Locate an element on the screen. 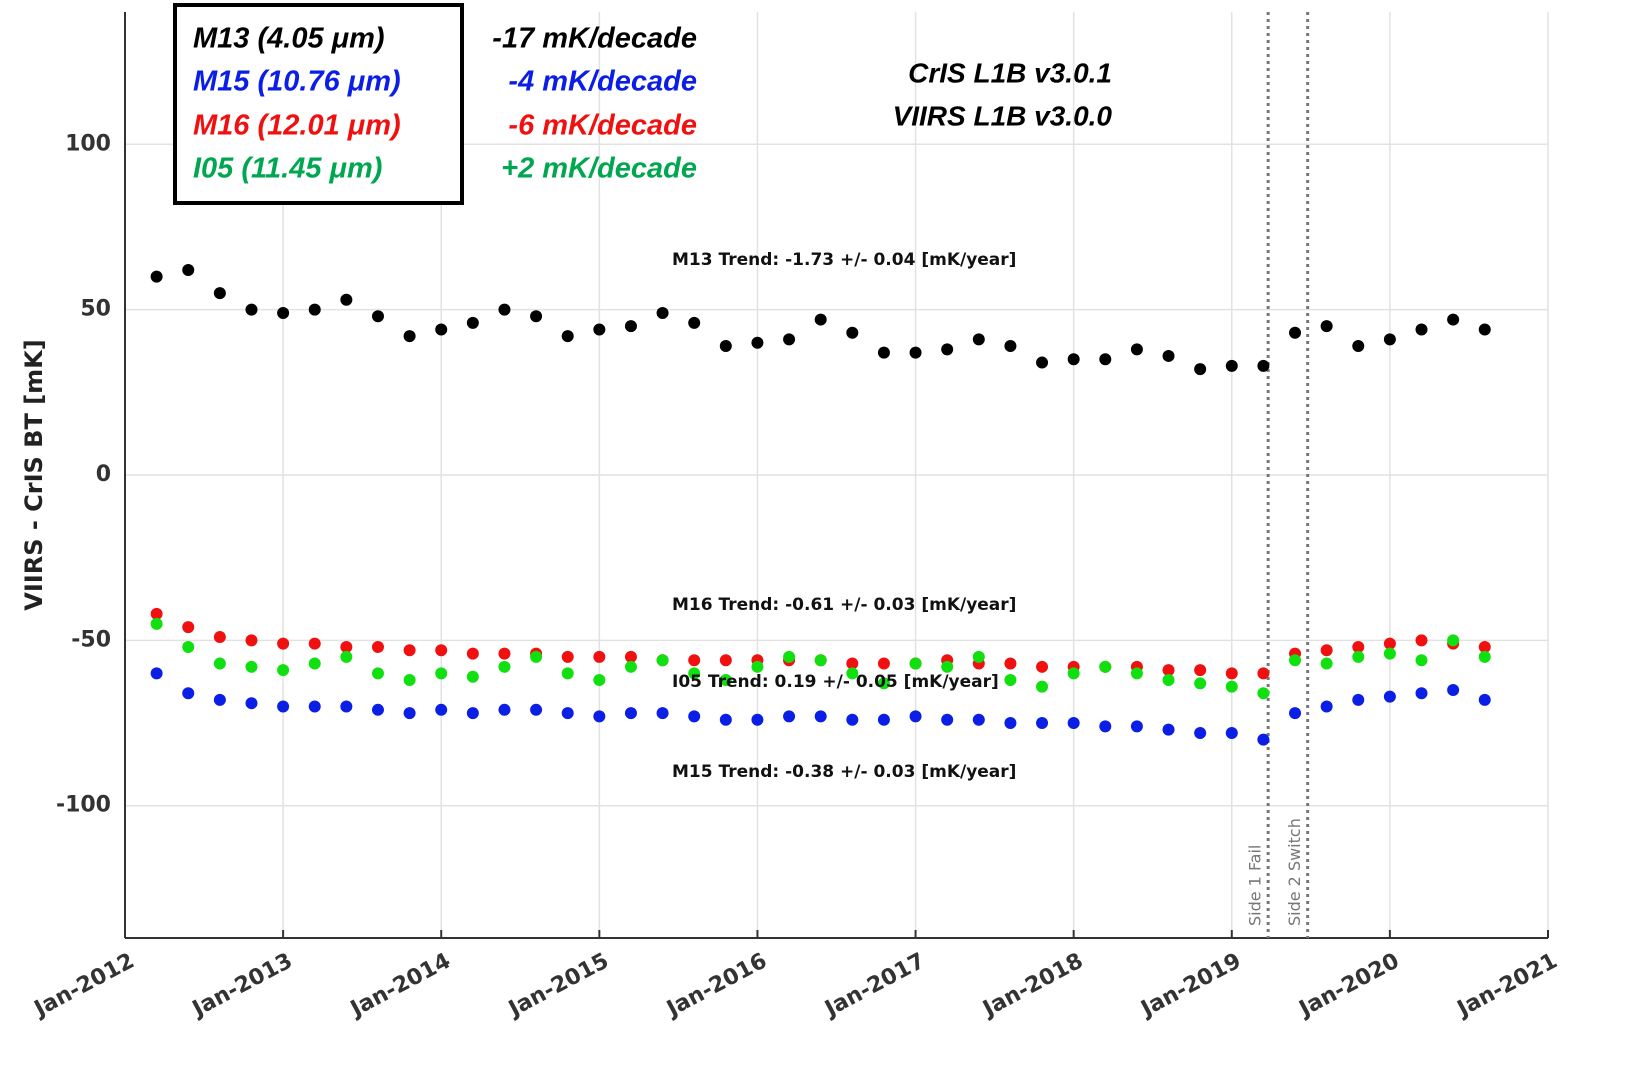 This screenshot has height=1081, width=1629. x-tick-label: Jan-2017 is located at coordinates (874, 986).